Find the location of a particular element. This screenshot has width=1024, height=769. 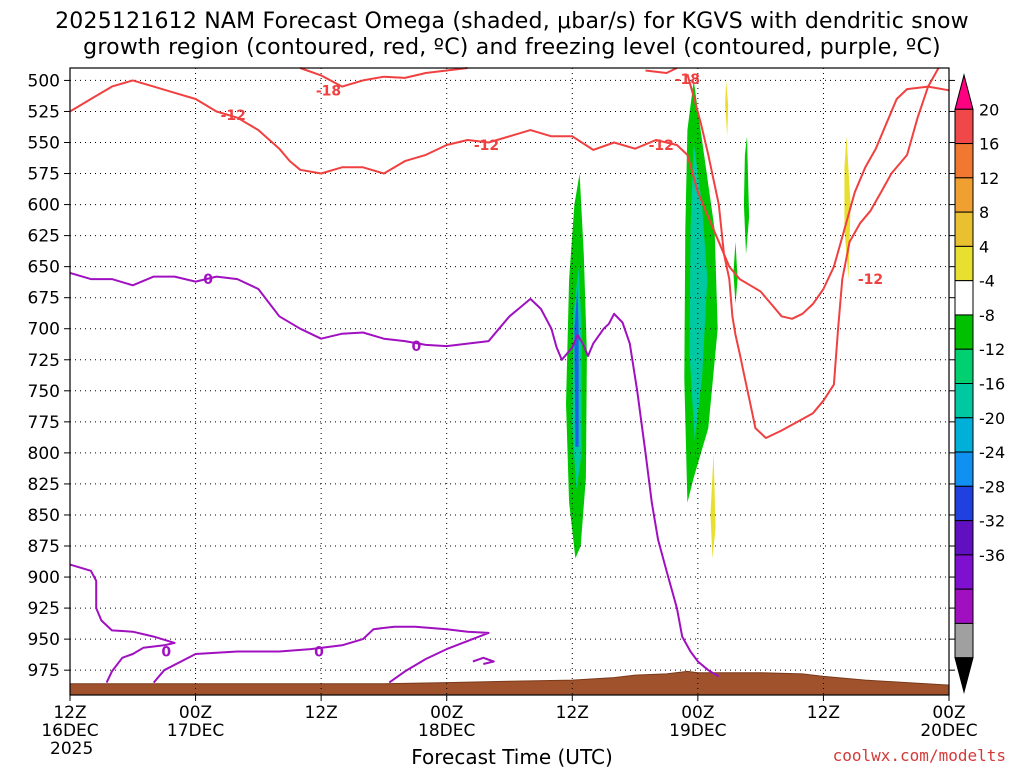

contour-frz_0_loop is located at coordinates (321, 654).